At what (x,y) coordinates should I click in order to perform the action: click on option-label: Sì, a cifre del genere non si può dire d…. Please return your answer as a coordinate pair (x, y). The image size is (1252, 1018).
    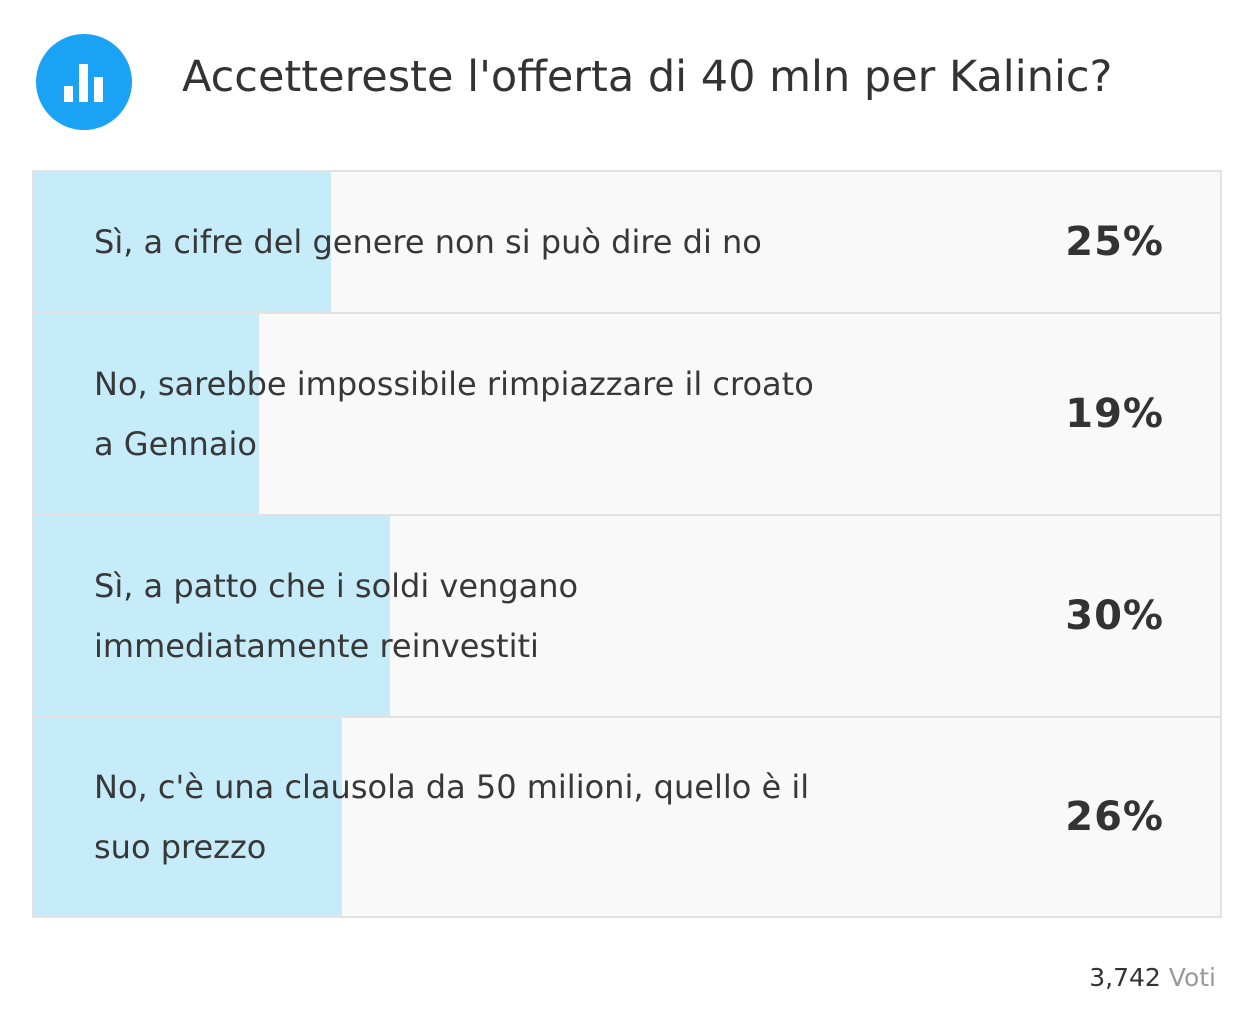
    Looking at the image, I should click on (428, 242).